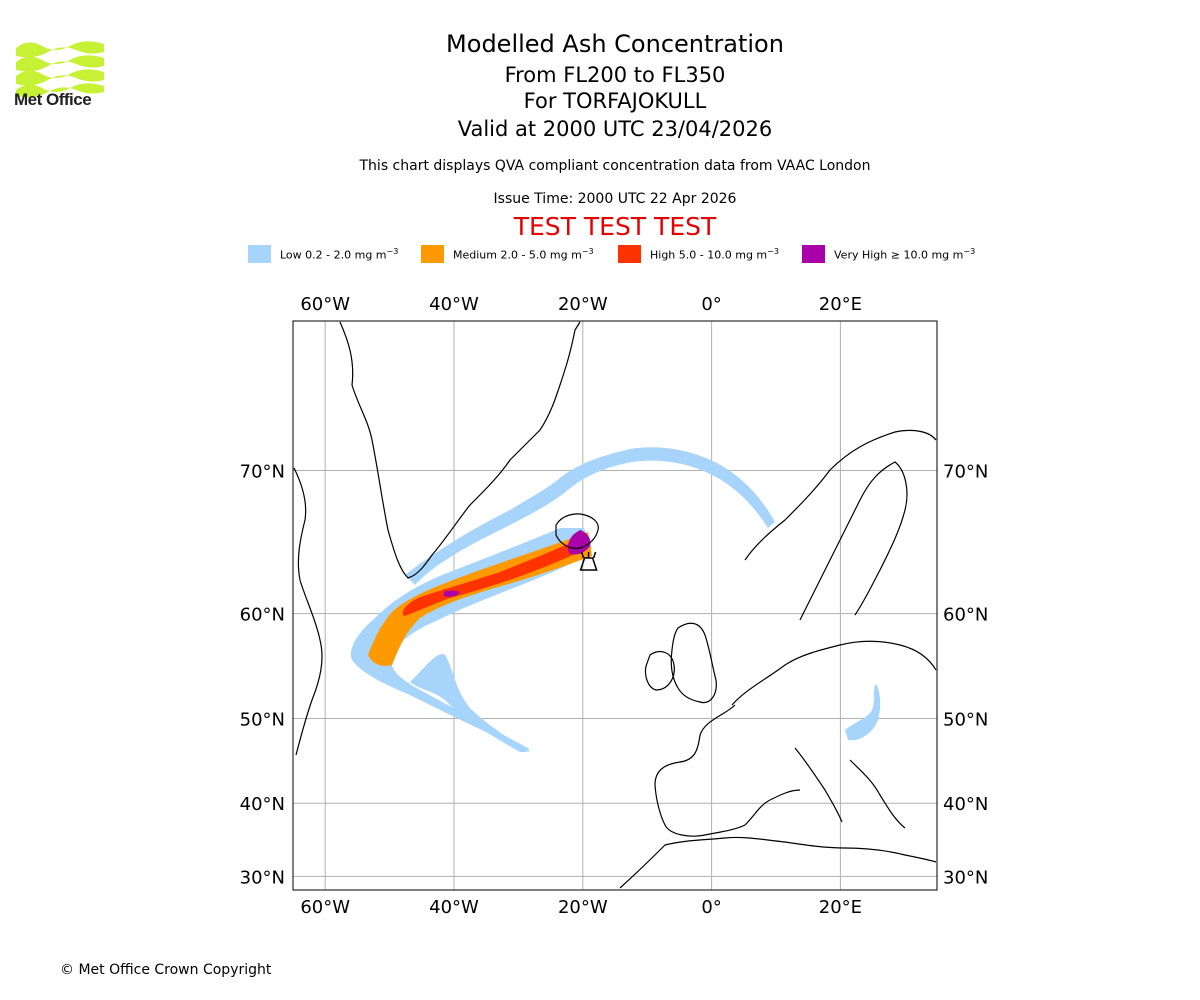 The width and height of the screenshot is (1200, 1000). I want to click on flight-level-range: From FL200 to FL350, so click(615, 75).